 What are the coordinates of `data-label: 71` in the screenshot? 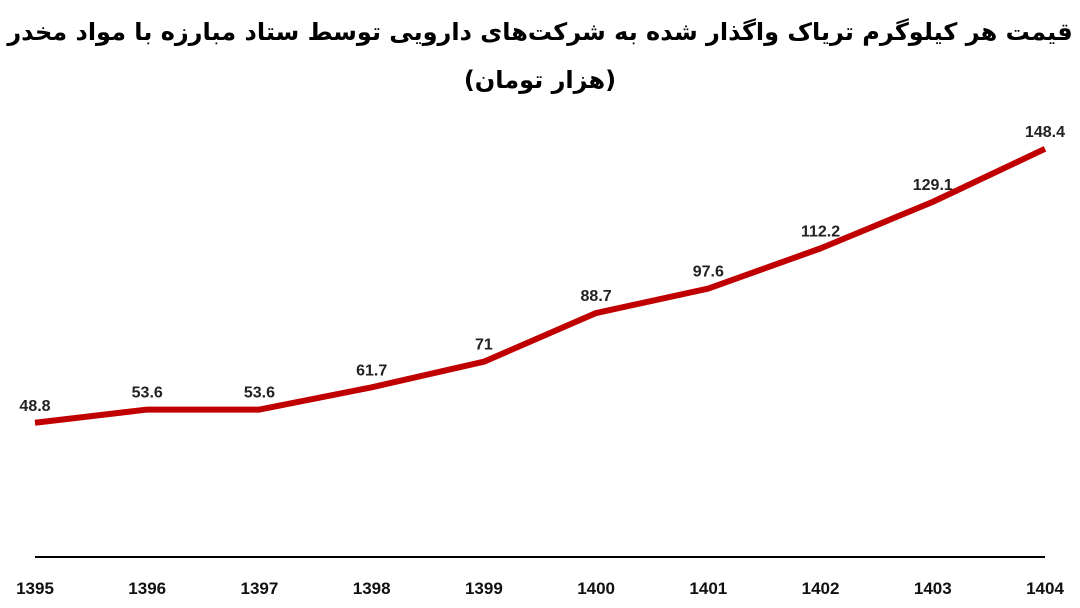 It's located at (484, 345).